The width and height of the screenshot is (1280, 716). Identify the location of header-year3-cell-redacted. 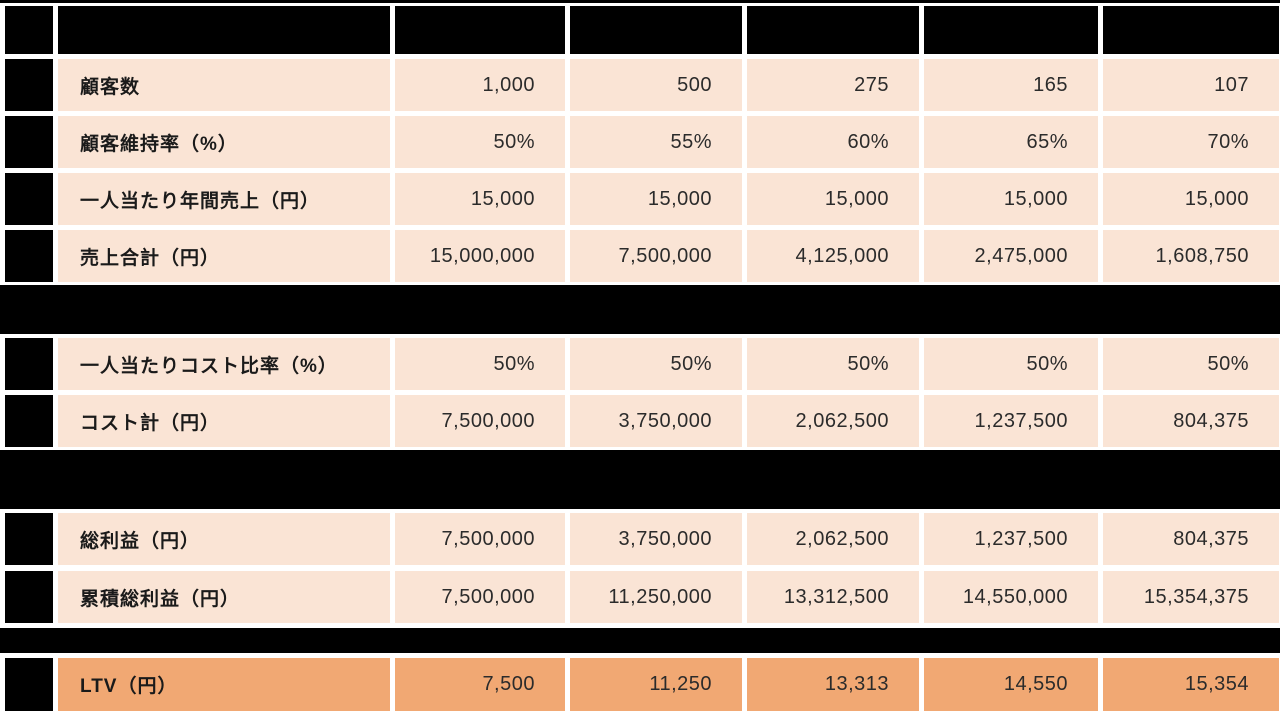
(833, 30).